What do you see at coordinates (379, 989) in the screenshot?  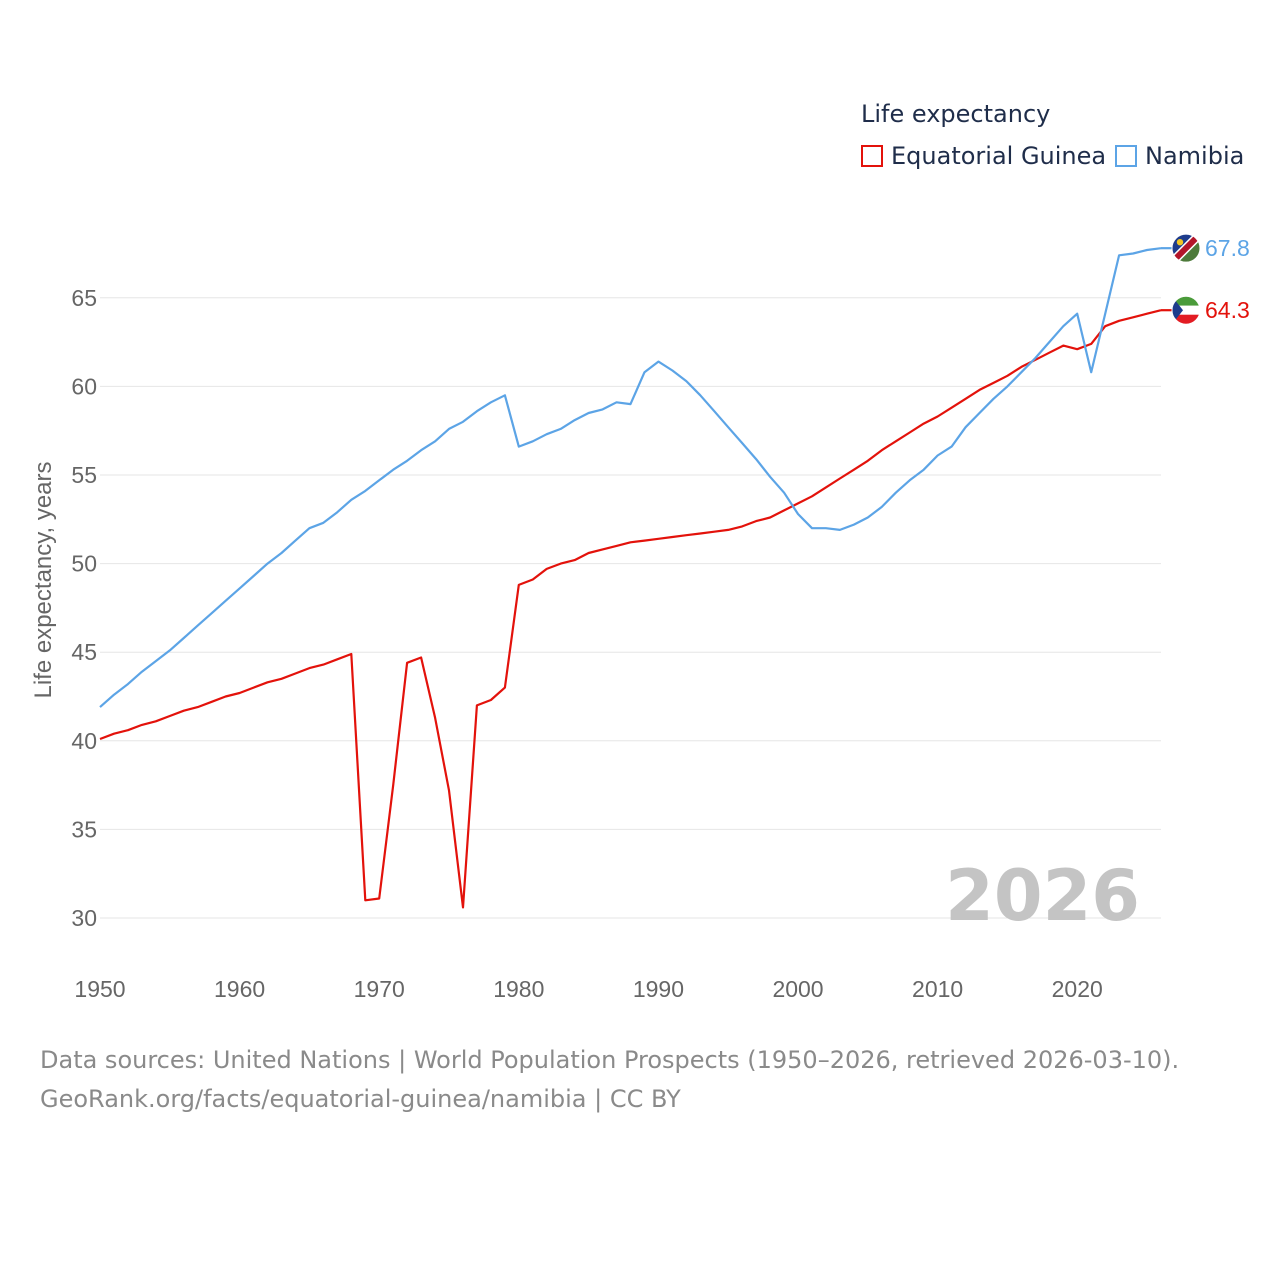 I see `x-tick-label: 1970` at bounding box center [379, 989].